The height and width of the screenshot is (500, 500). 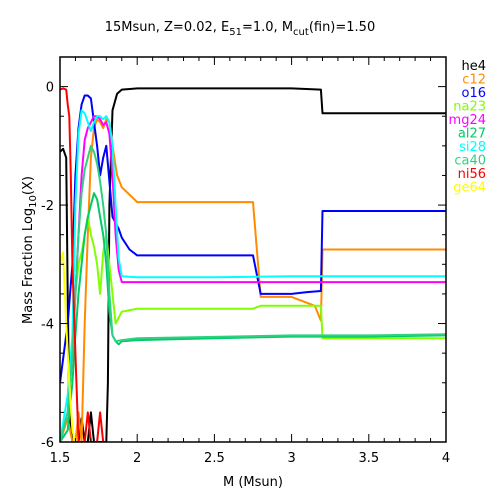 I want to click on legend-item-na23: na23, so click(x=469, y=107).